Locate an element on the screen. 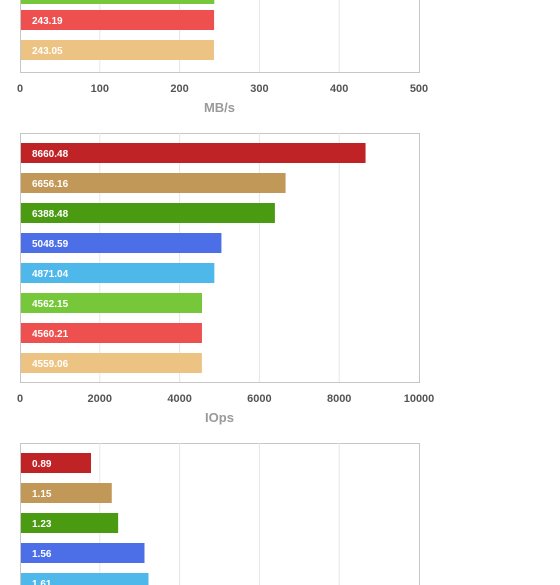  bar-value-label: 4560.21 is located at coordinates (50, 334).